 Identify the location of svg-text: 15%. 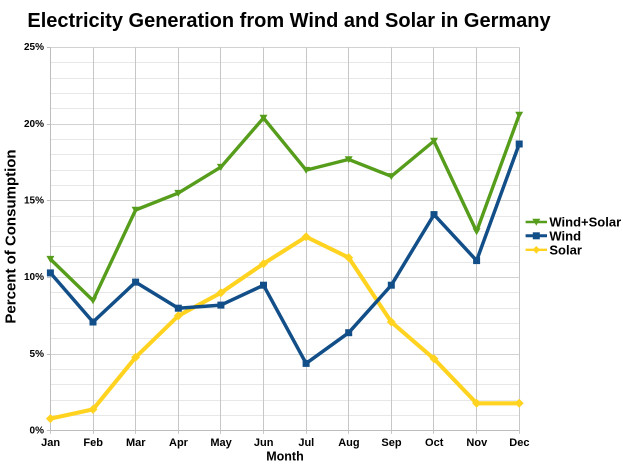
(34, 201).